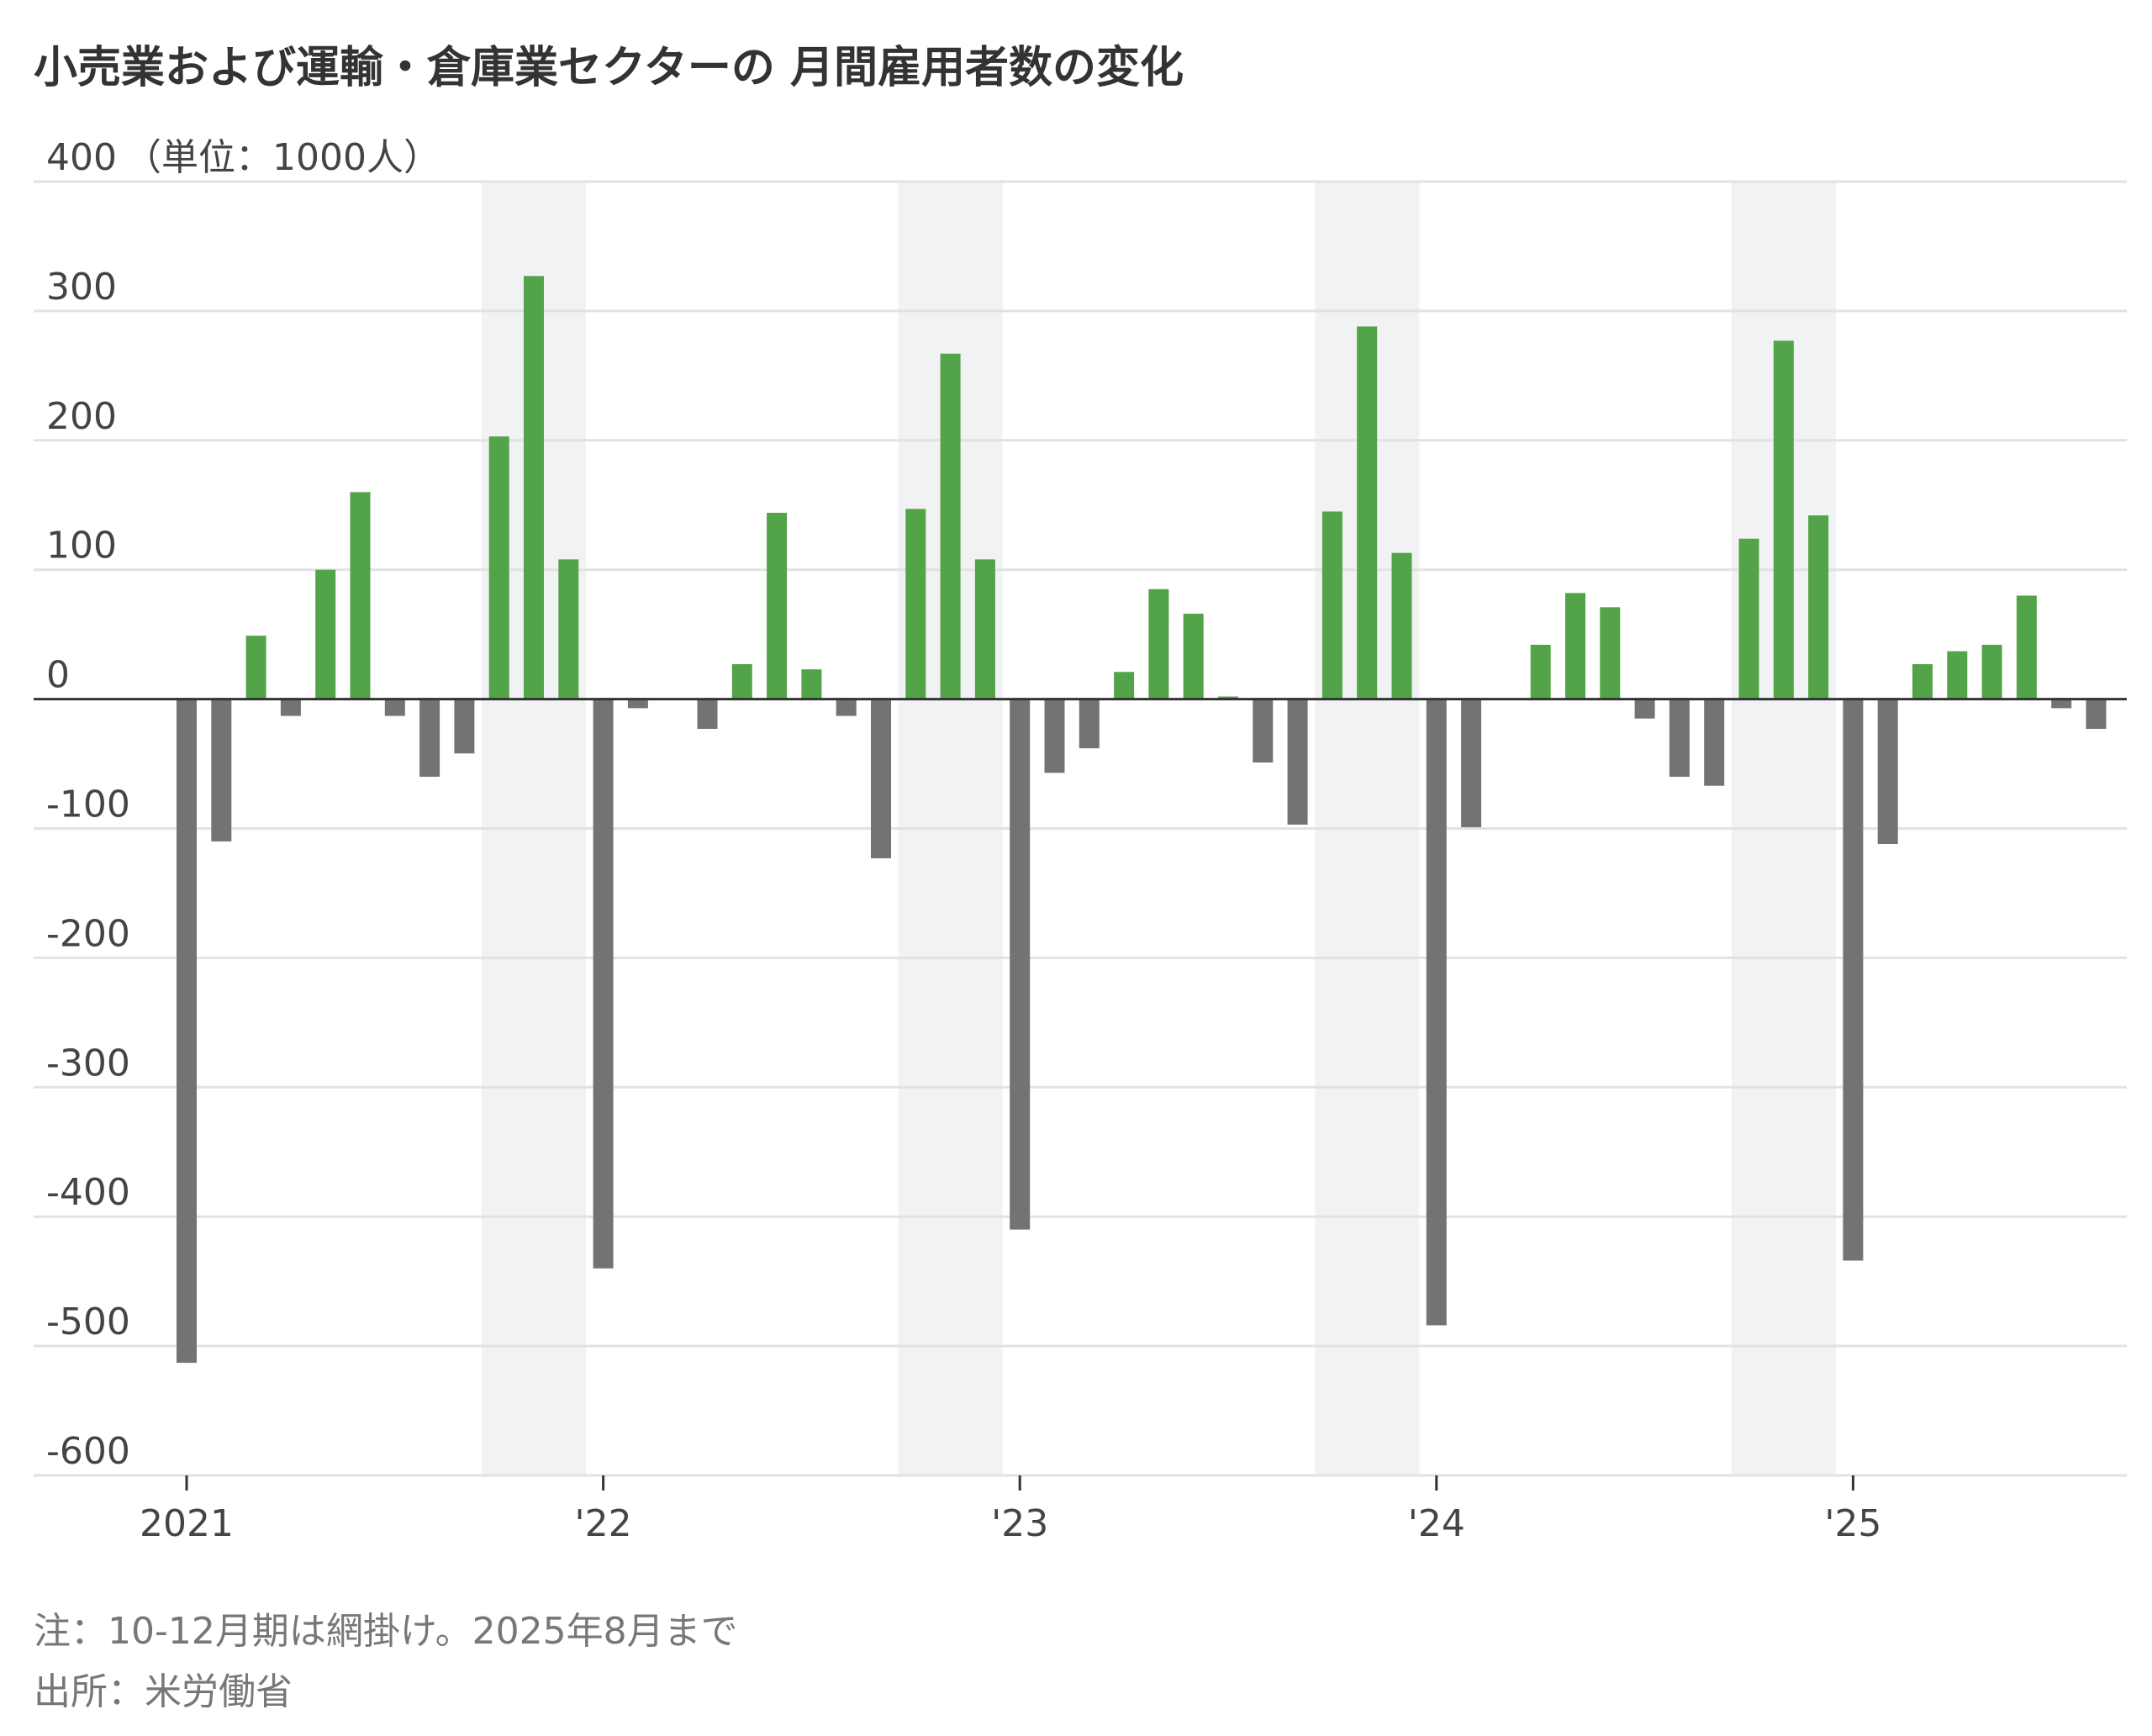 The width and height of the screenshot is (2152, 1736). What do you see at coordinates (88, 805) in the screenshot?
I see `y-tick-label: -100` at bounding box center [88, 805].